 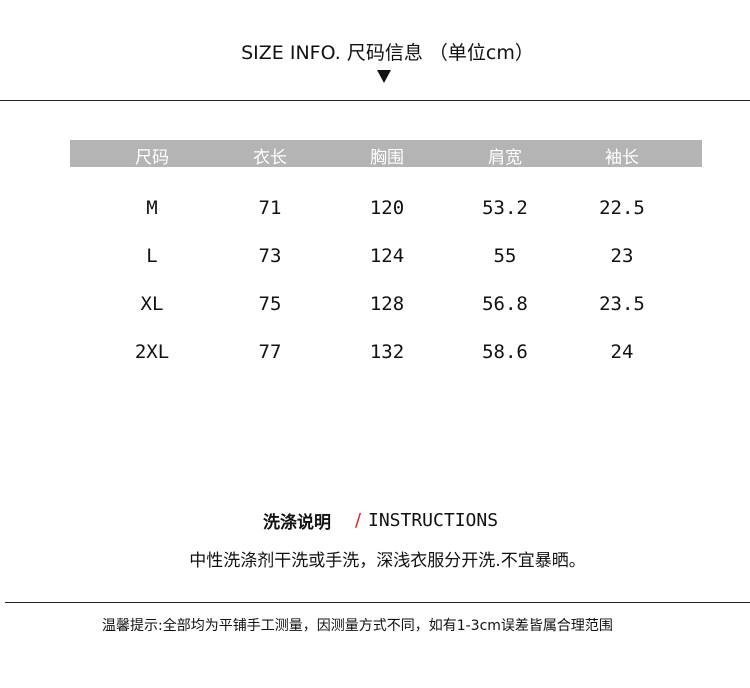 What do you see at coordinates (270, 352) in the screenshot?
I see `measurement-cell: 77` at bounding box center [270, 352].